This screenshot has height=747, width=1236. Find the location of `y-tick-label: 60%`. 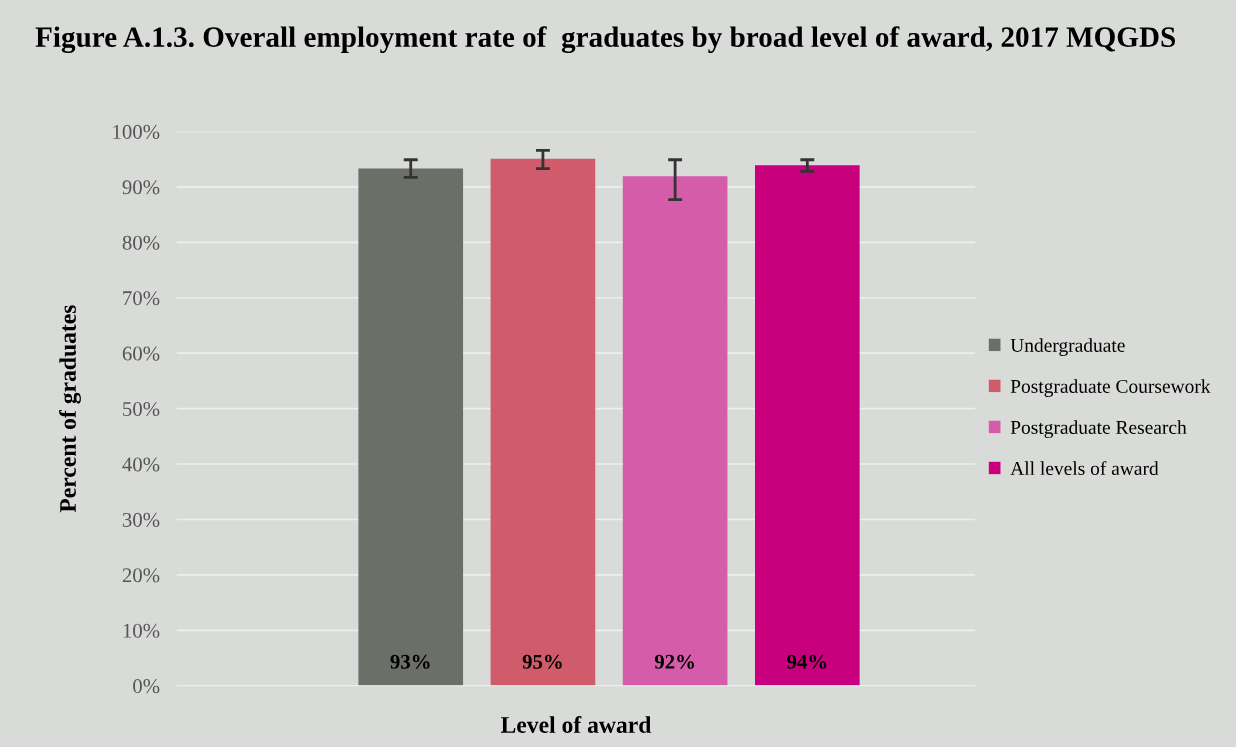

y-tick-label: 60% is located at coordinates (141, 353).